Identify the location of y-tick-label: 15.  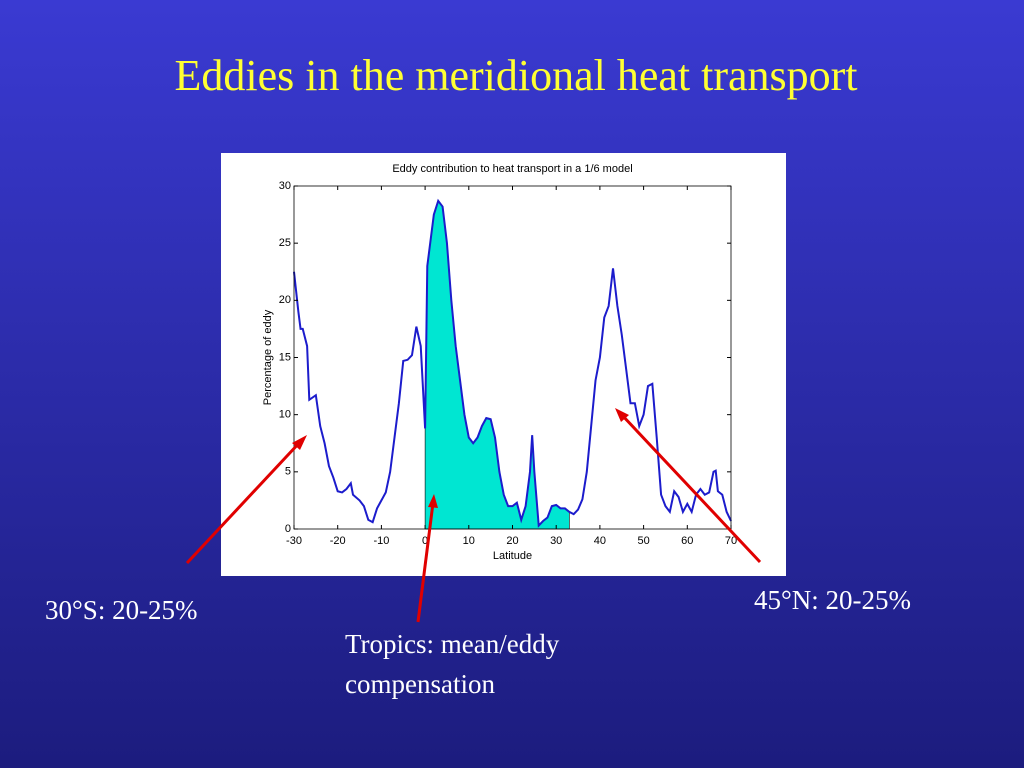
(285, 357).